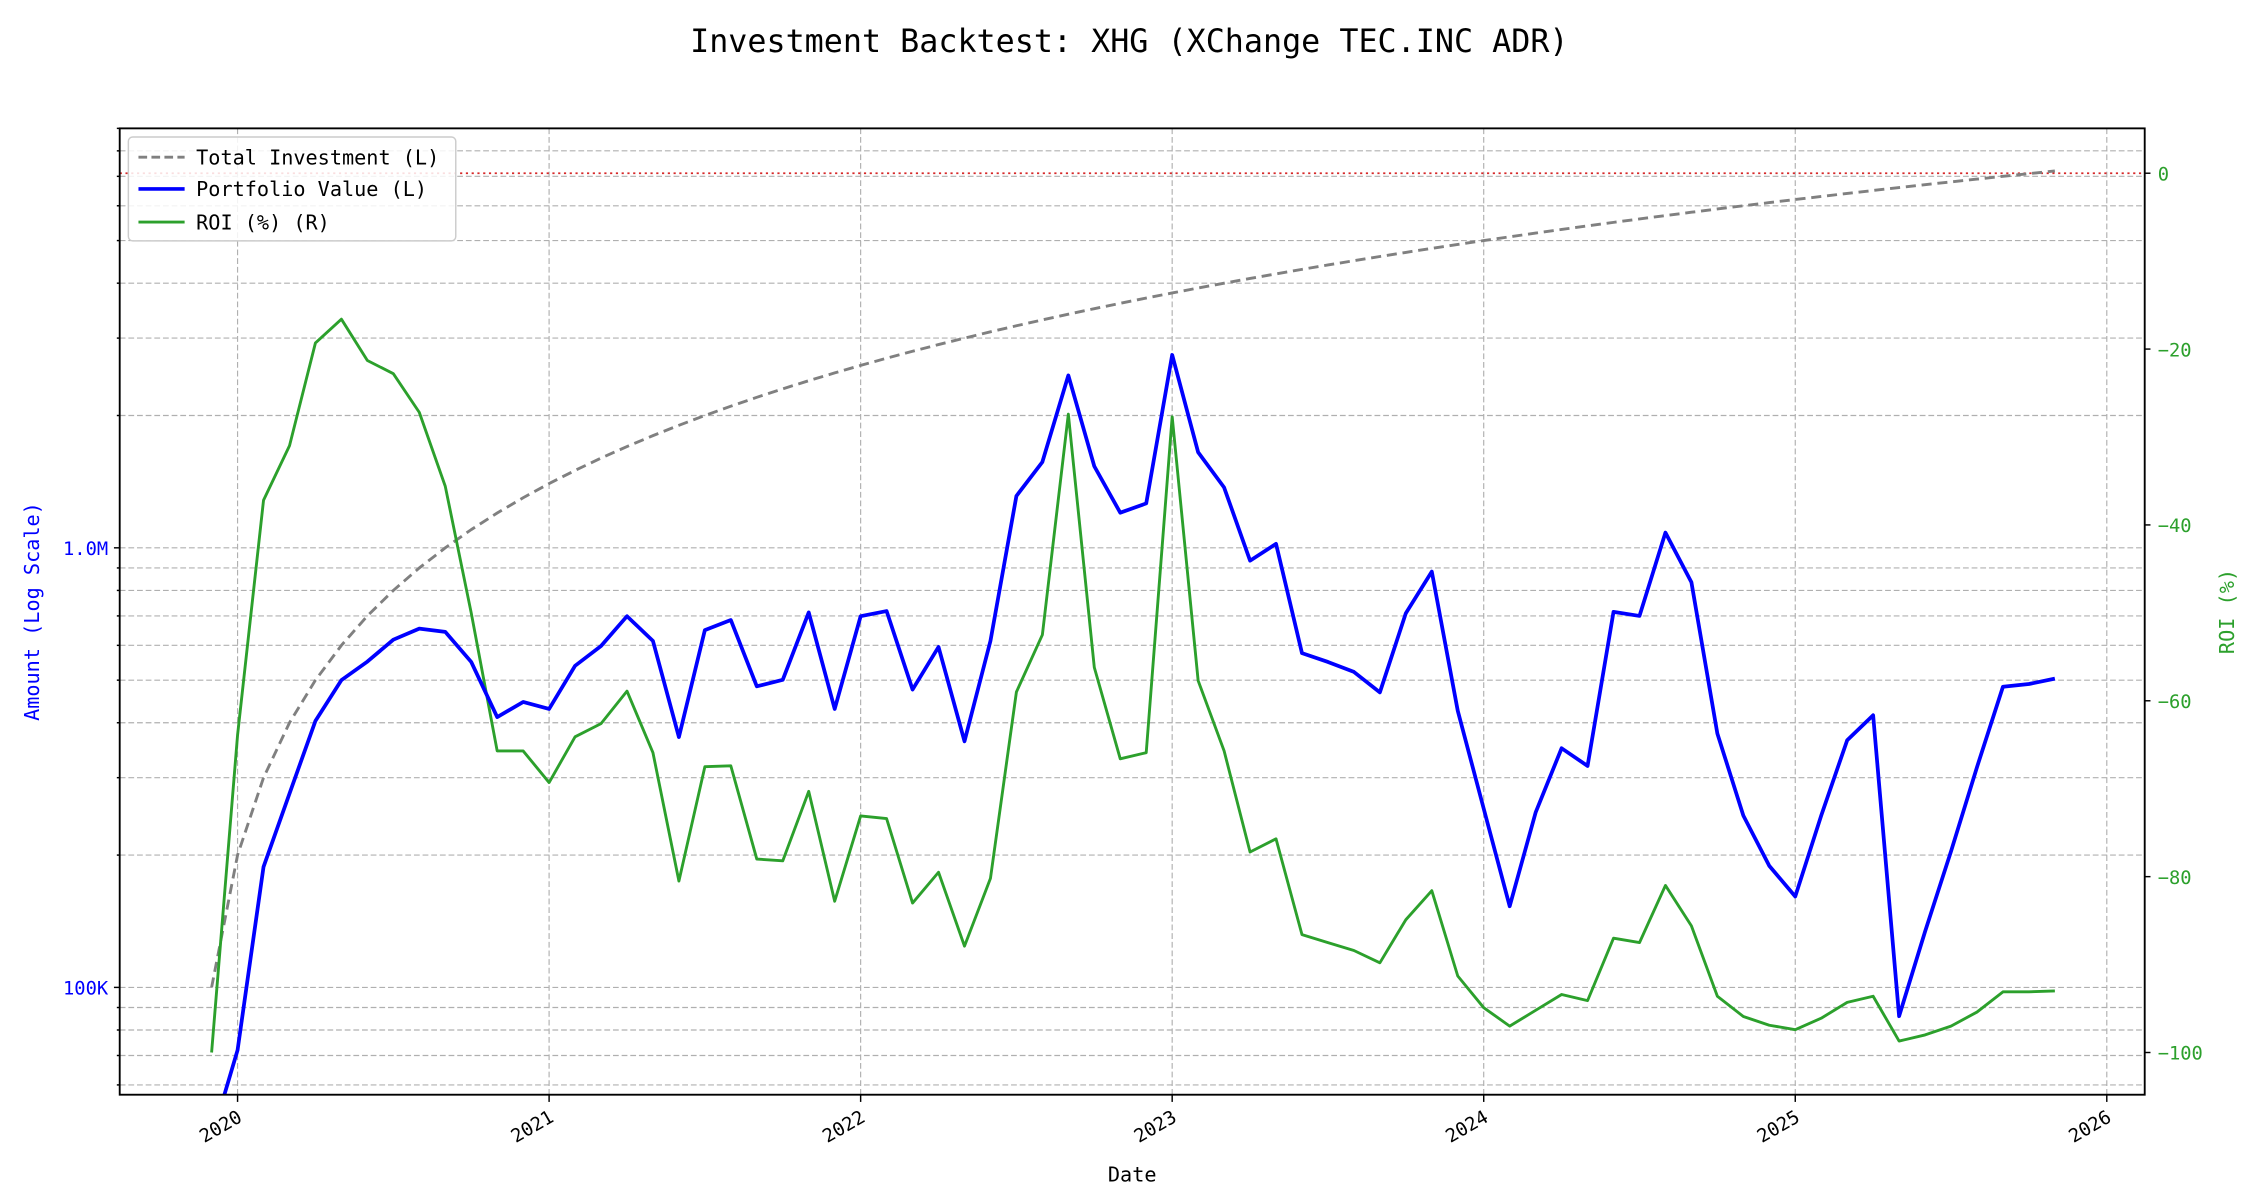 Image resolution: width=2250 pixels, height=1204 pixels. I want to click on legend-label-roi: ROI (%) (R), so click(263, 222).